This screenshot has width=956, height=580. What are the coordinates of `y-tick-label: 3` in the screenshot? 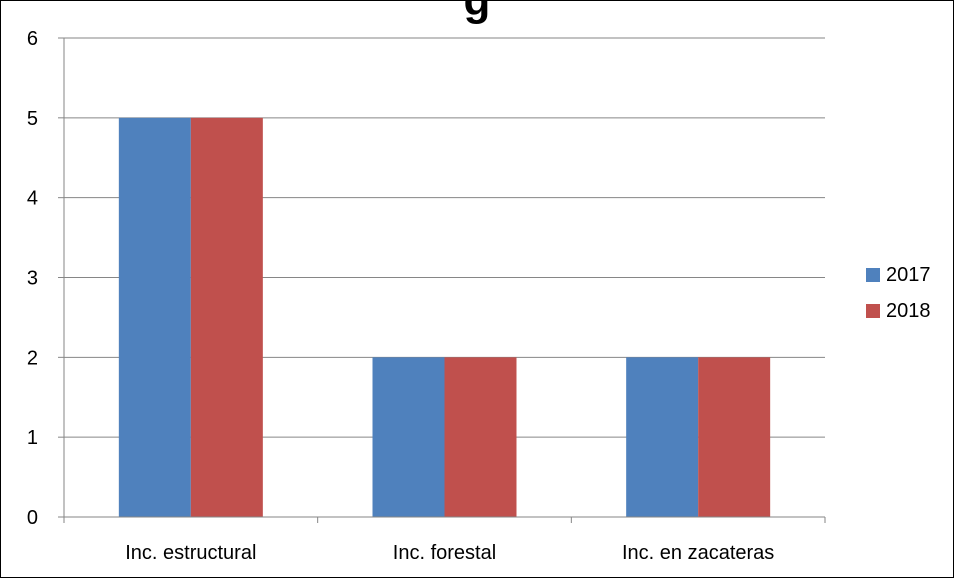 It's located at (32, 279).